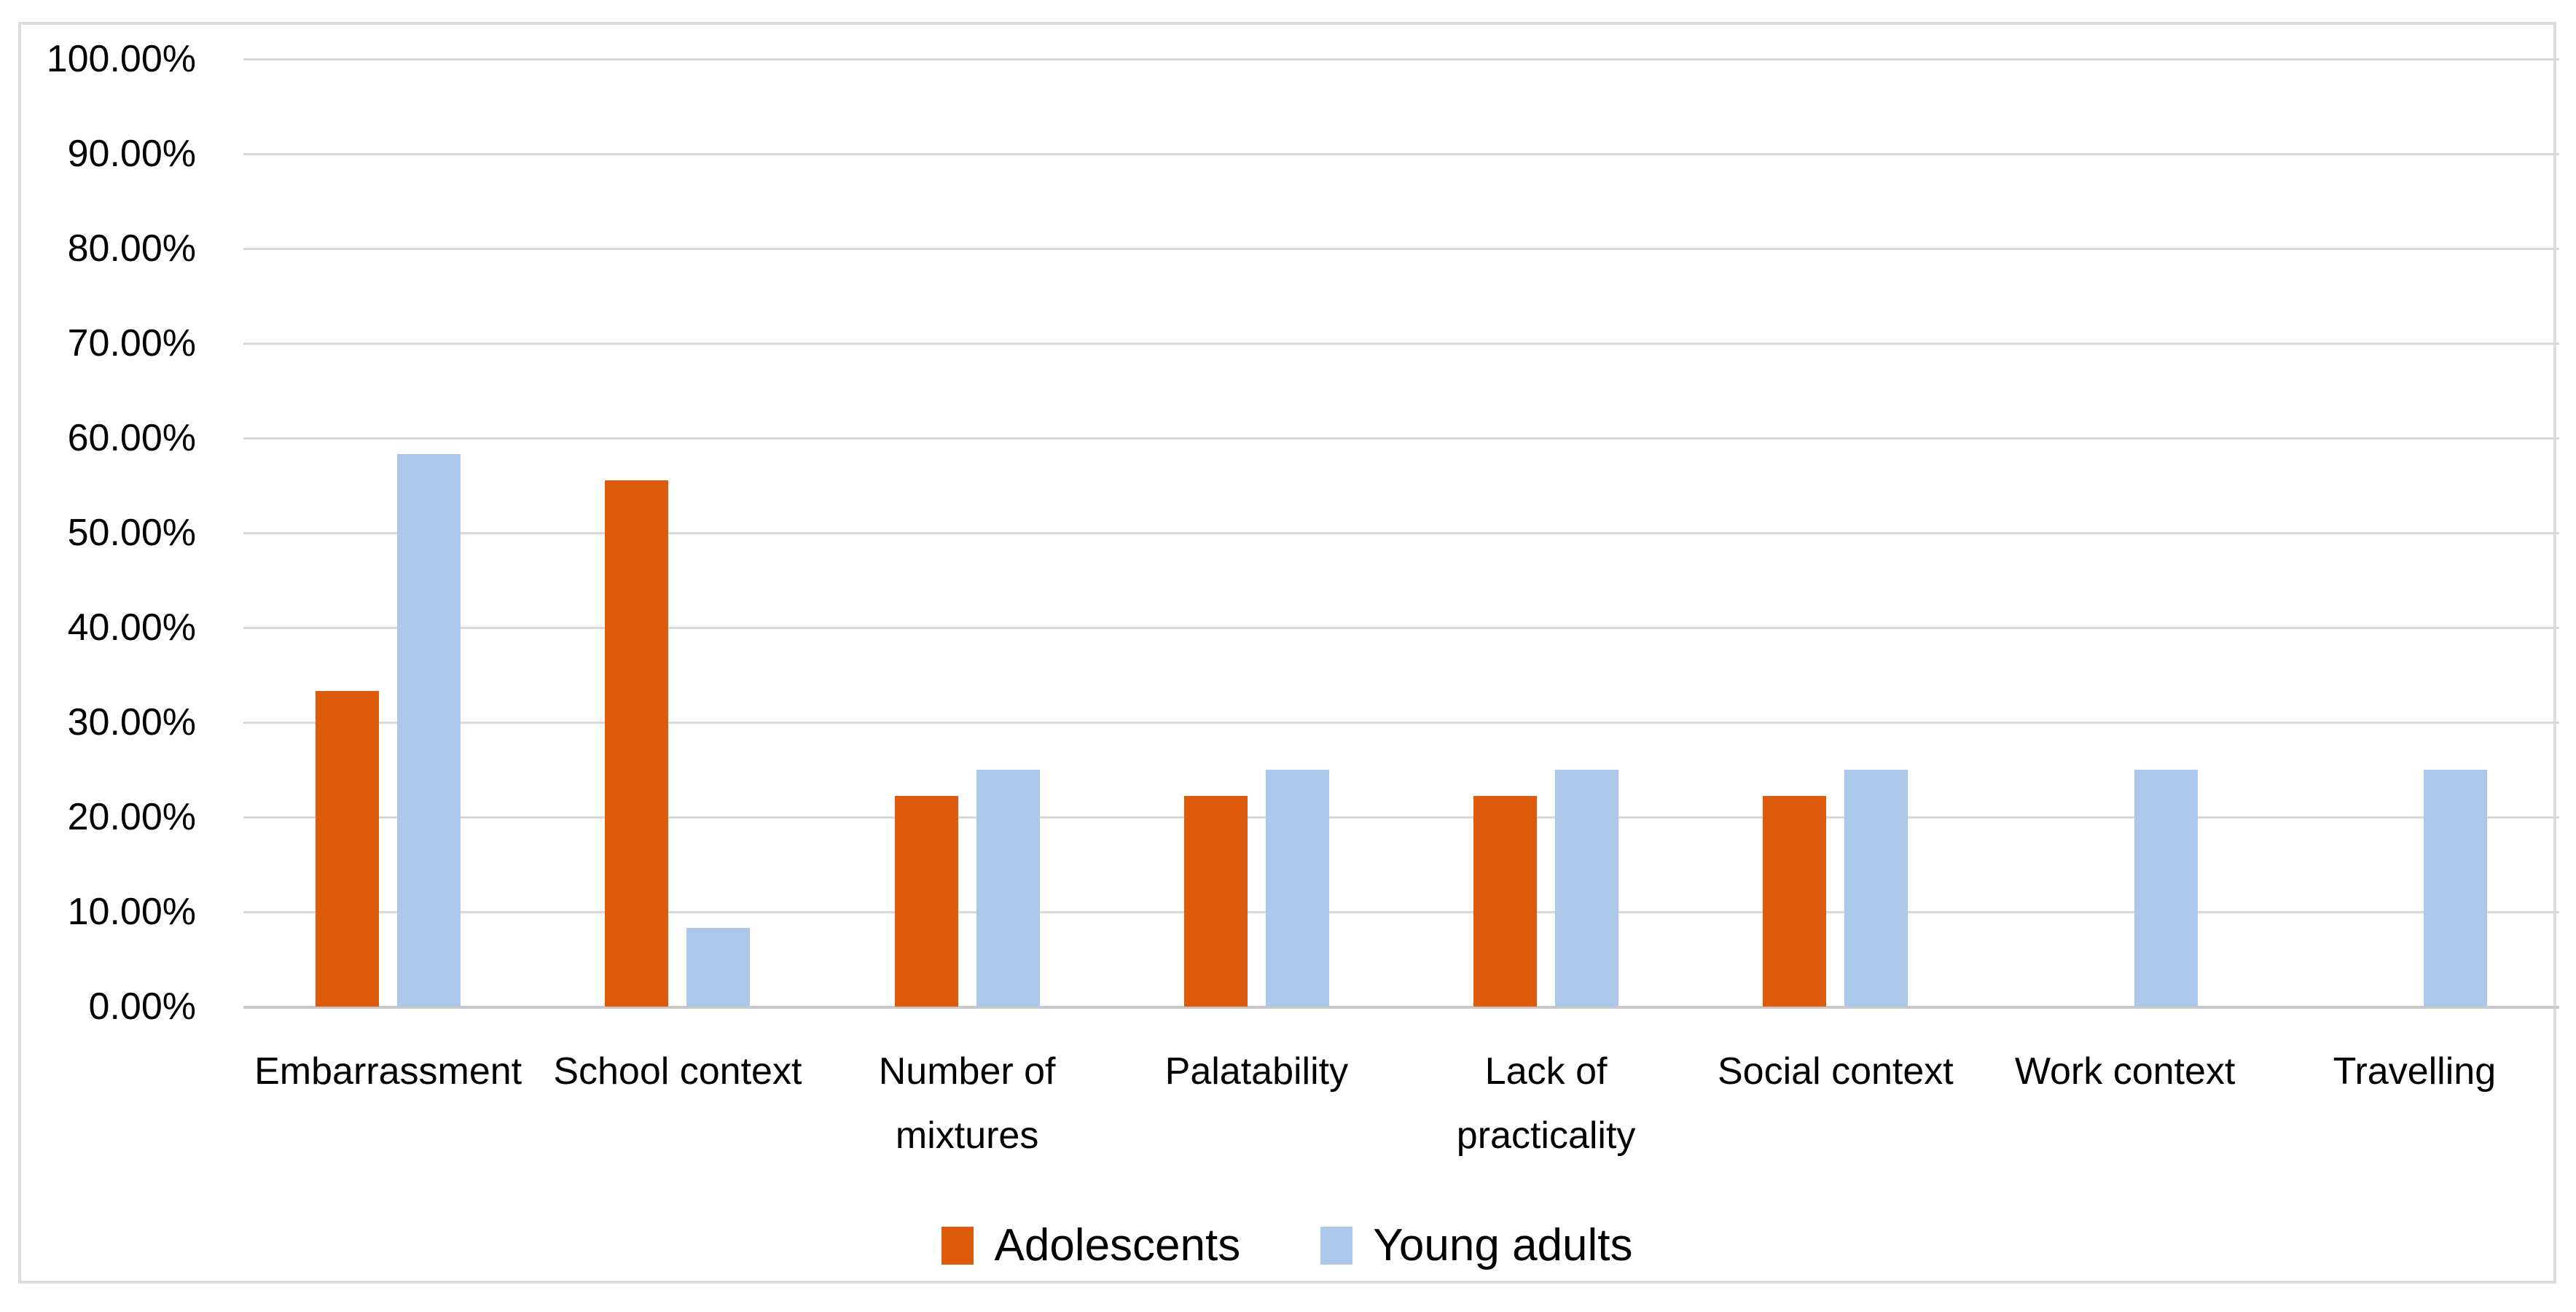  What do you see at coordinates (1401, 1008) in the screenshot?
I see `x-axis-line` at bounding box center [1401, 1008].